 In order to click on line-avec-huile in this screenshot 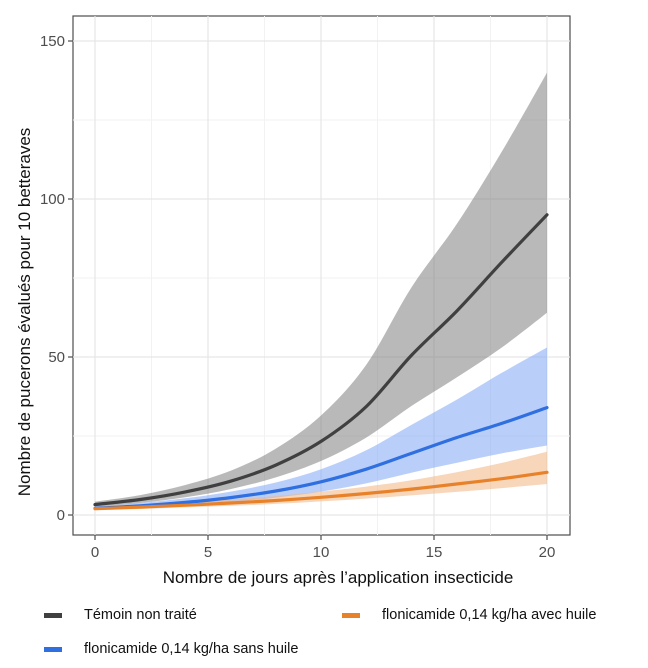, I will do `click(321, 490)`.